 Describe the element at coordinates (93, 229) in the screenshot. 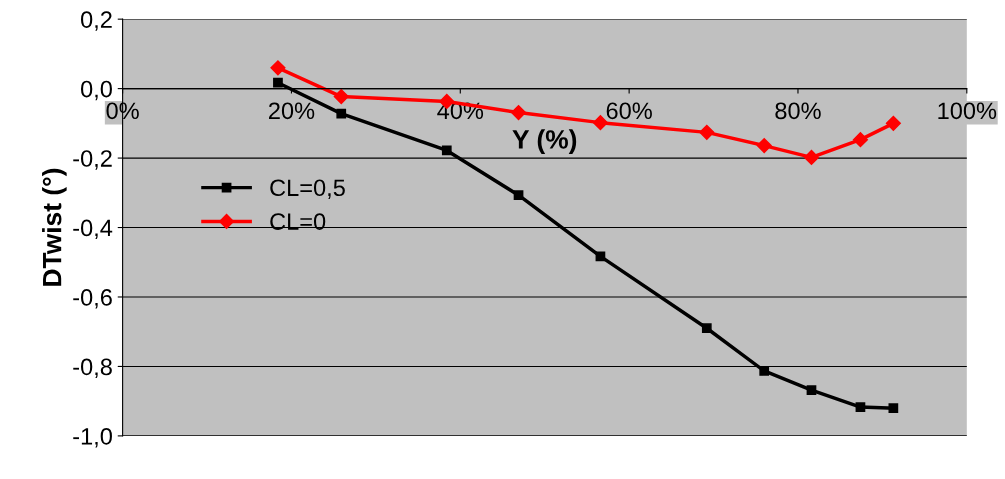

I see `y-tick-label: -0,4` at that location.